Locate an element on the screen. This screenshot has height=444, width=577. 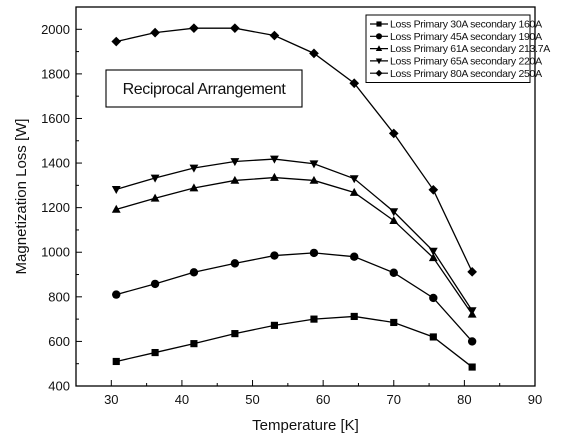
x-tick-label-5: 80 is located at coordinates (464, 399).